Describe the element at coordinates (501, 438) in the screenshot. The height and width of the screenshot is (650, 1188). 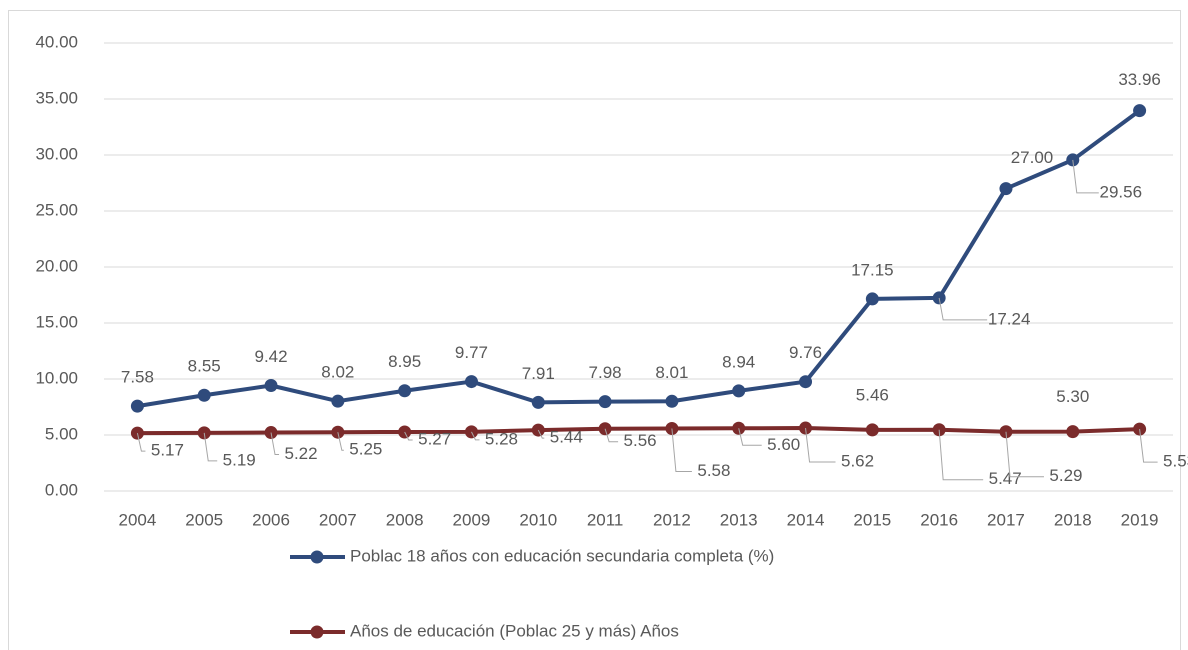
I see `data-label: 5.28` at that location.